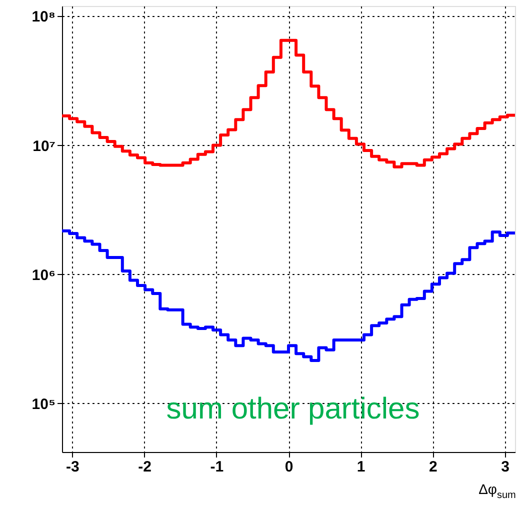 Image resolution: width=527 pixels, height=506 pixels. I want to click on x-tick-label: 0, so click(289, 467).